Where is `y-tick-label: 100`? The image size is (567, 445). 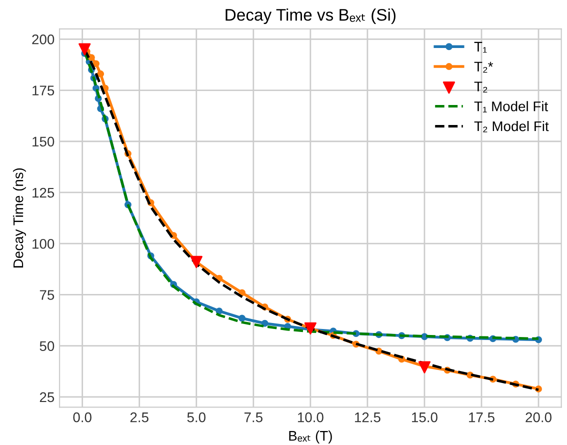
y-tick-label: 100 is located at coordinates (43, 243).